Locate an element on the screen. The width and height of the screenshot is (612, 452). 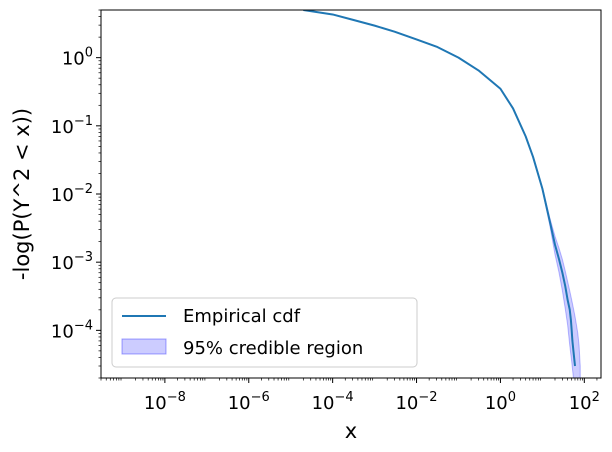
y-axis-label: -log(P(Y^2 < x)) is located at coordinates (22, 194).